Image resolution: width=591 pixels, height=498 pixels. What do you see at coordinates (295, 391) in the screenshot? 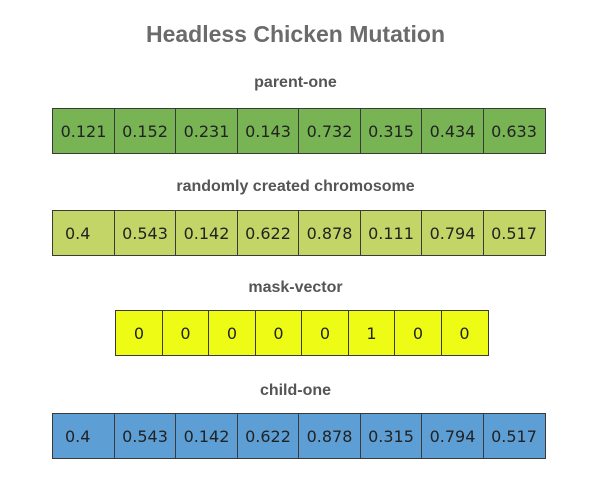
I see `child-one-label: child-one` at bounding box center [295, 391].